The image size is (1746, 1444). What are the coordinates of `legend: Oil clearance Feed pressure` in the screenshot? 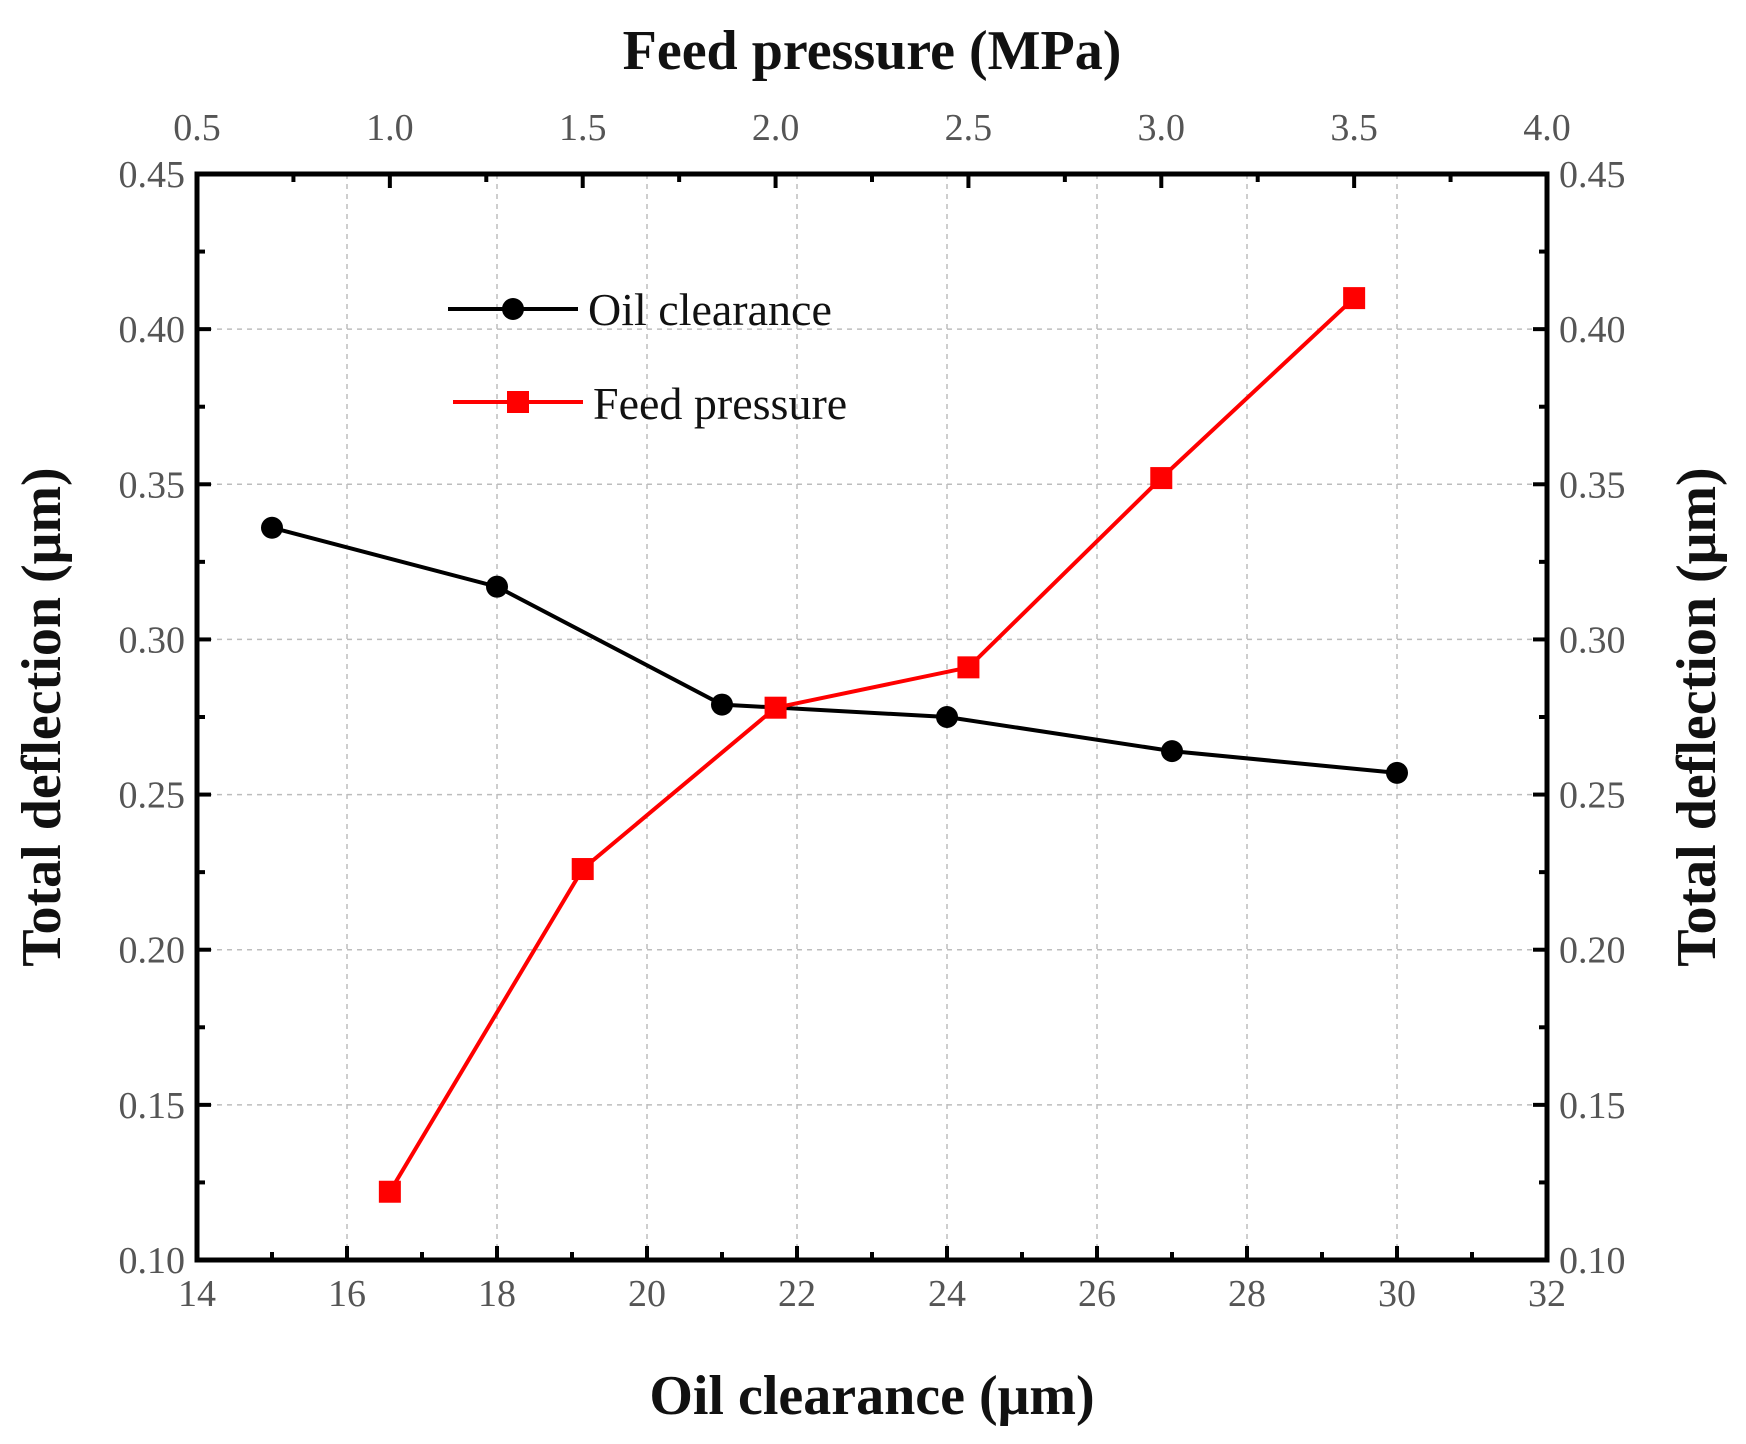 It's located at (647, 356).